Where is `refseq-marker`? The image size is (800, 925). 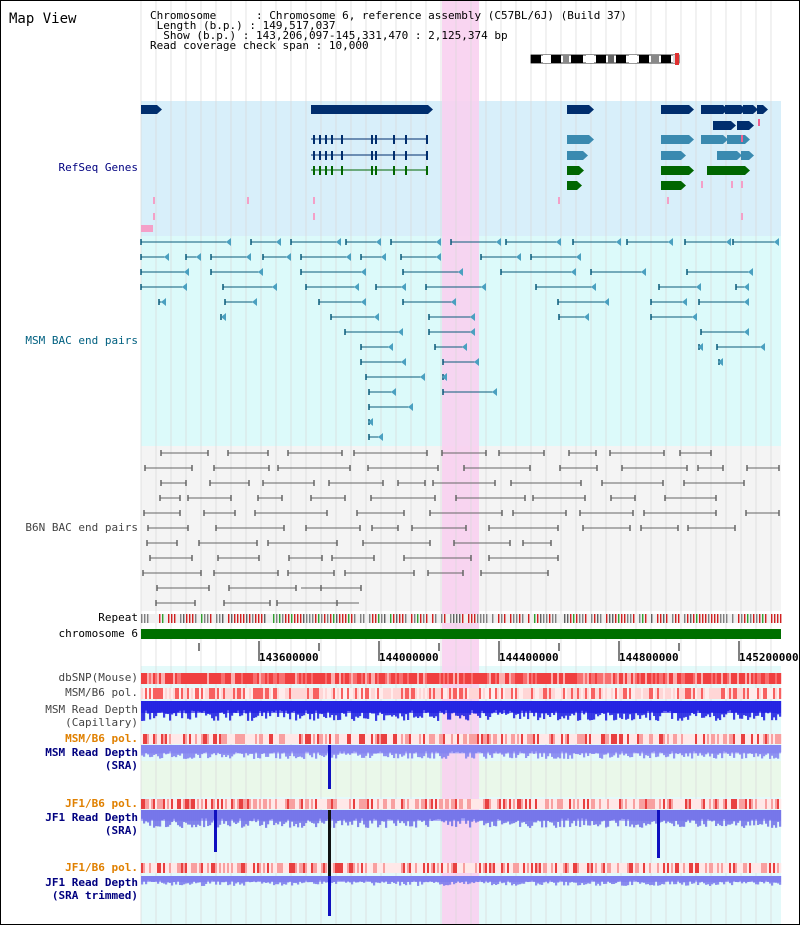 refseq-marker is located at coordinates (559, 200).